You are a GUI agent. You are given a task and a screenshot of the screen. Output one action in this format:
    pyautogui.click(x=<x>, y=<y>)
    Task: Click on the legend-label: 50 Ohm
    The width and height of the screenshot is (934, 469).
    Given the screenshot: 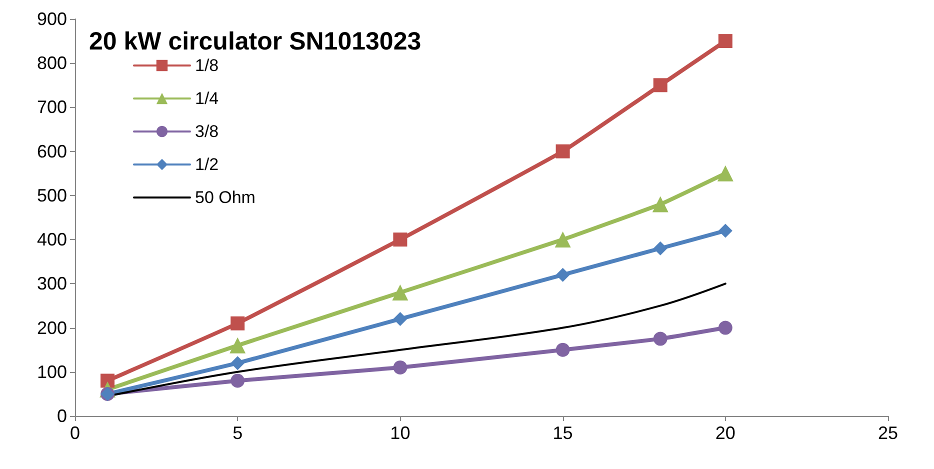 What is the action you would take?
    pyautogui.click(x=225, y=197)
    